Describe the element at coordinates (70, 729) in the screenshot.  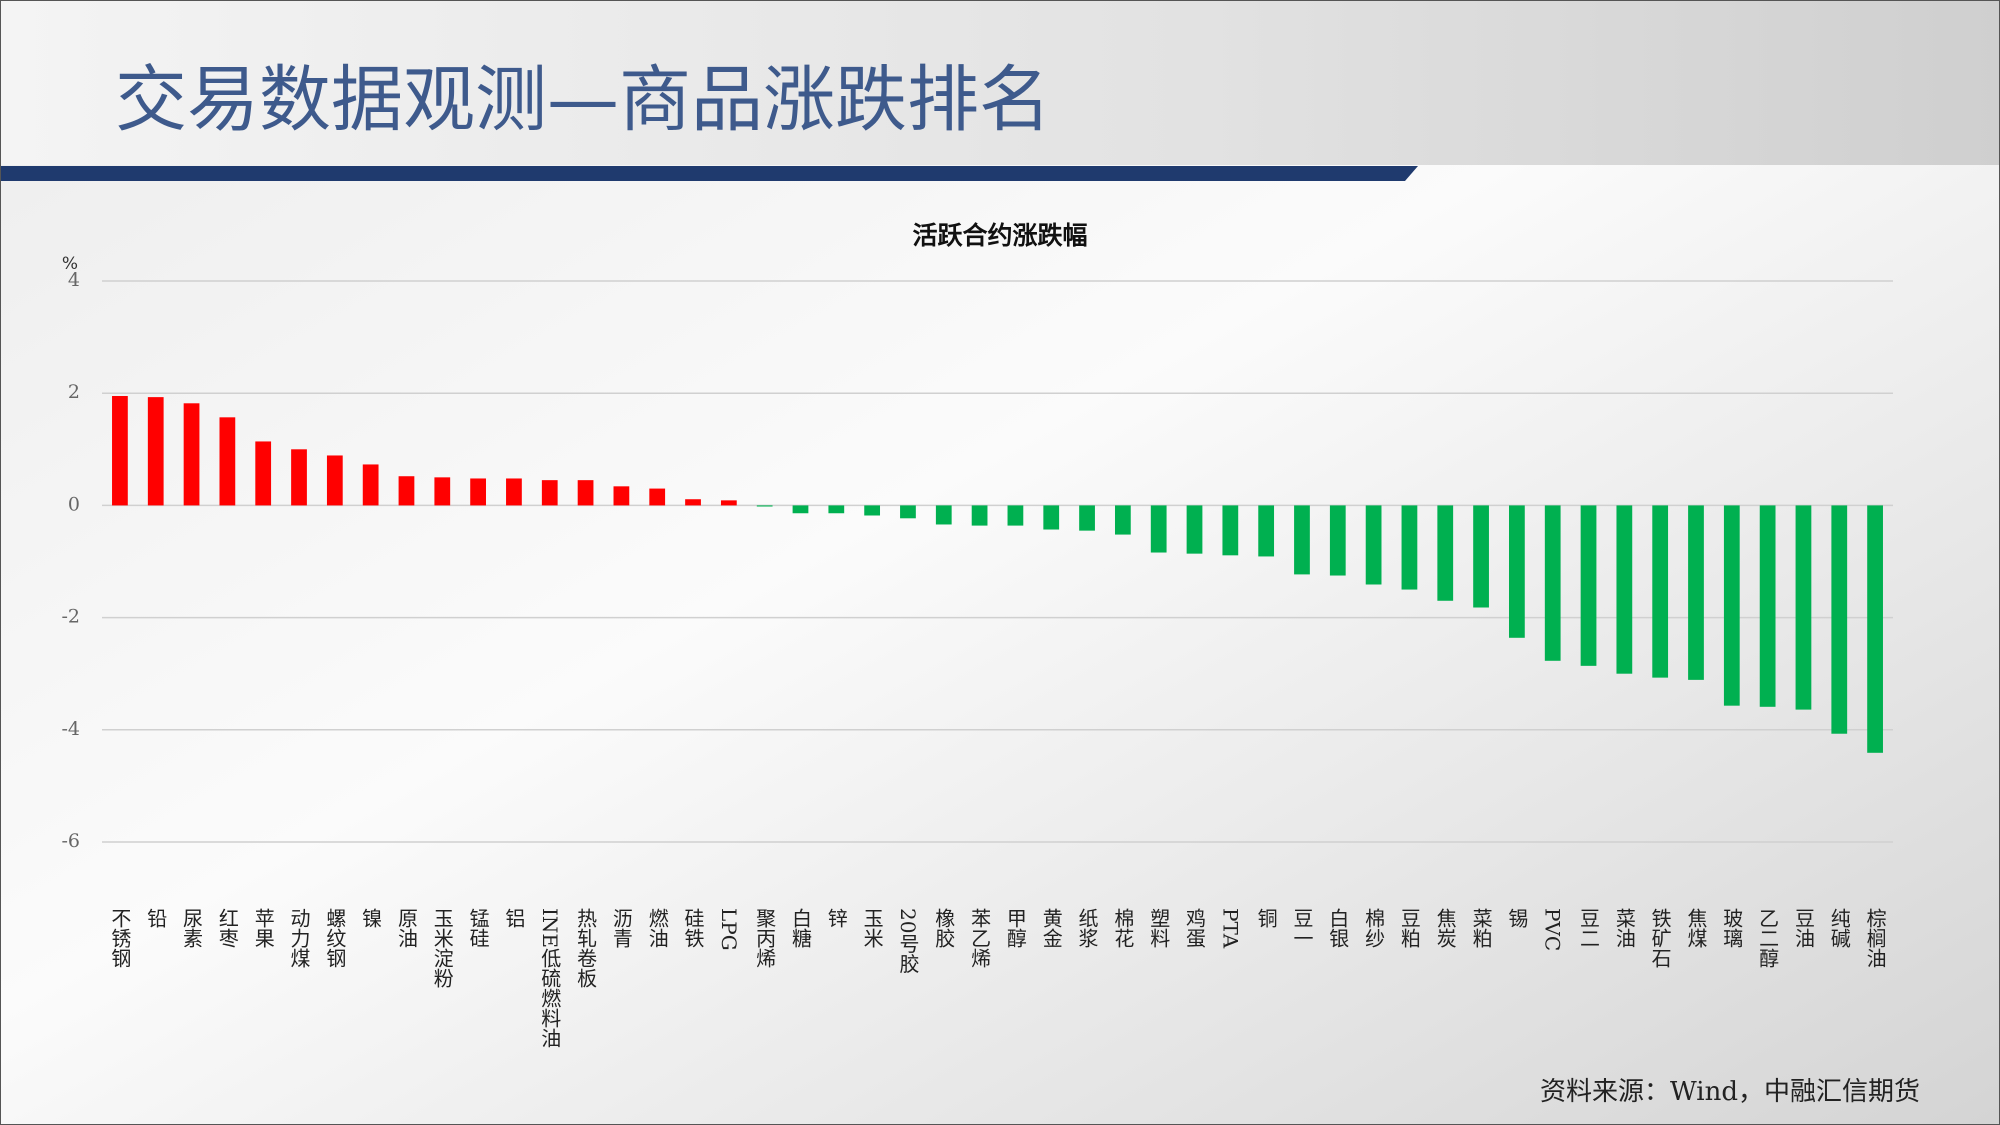
I see `y-tick-label: -4` at that location.